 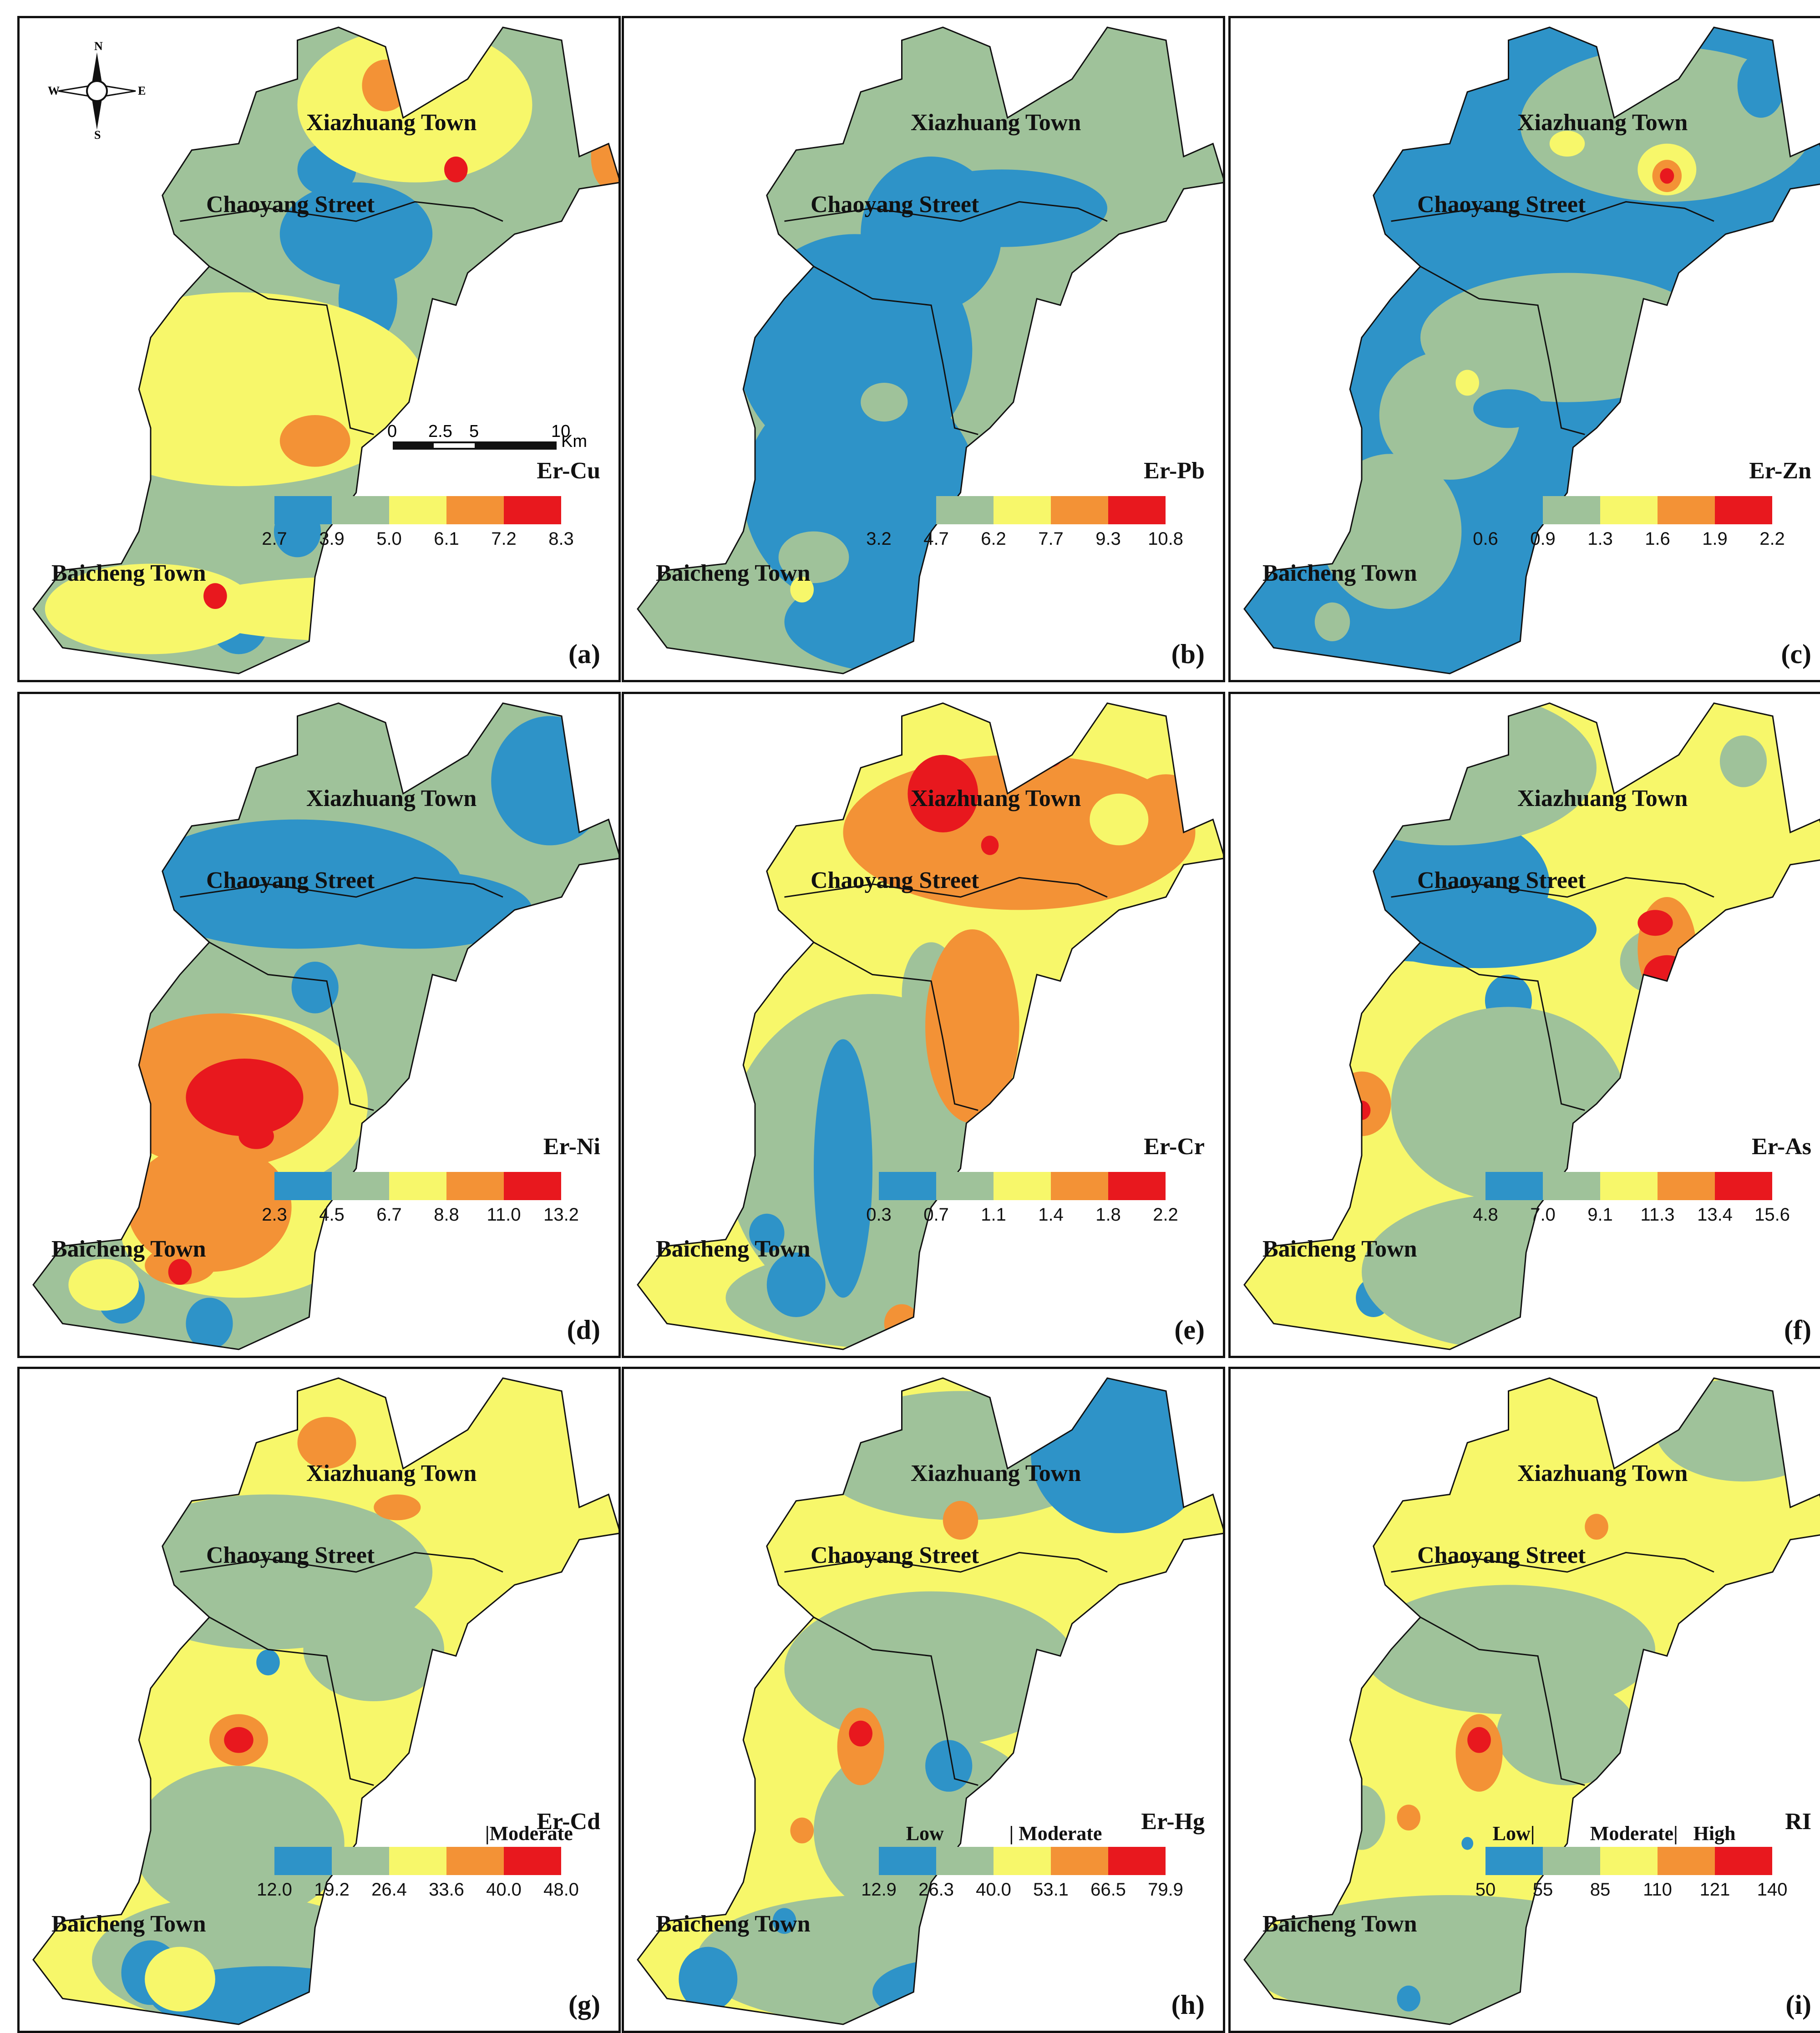 I want to click on compass-rose-icon: N S W E, so click(x=97, y=91).